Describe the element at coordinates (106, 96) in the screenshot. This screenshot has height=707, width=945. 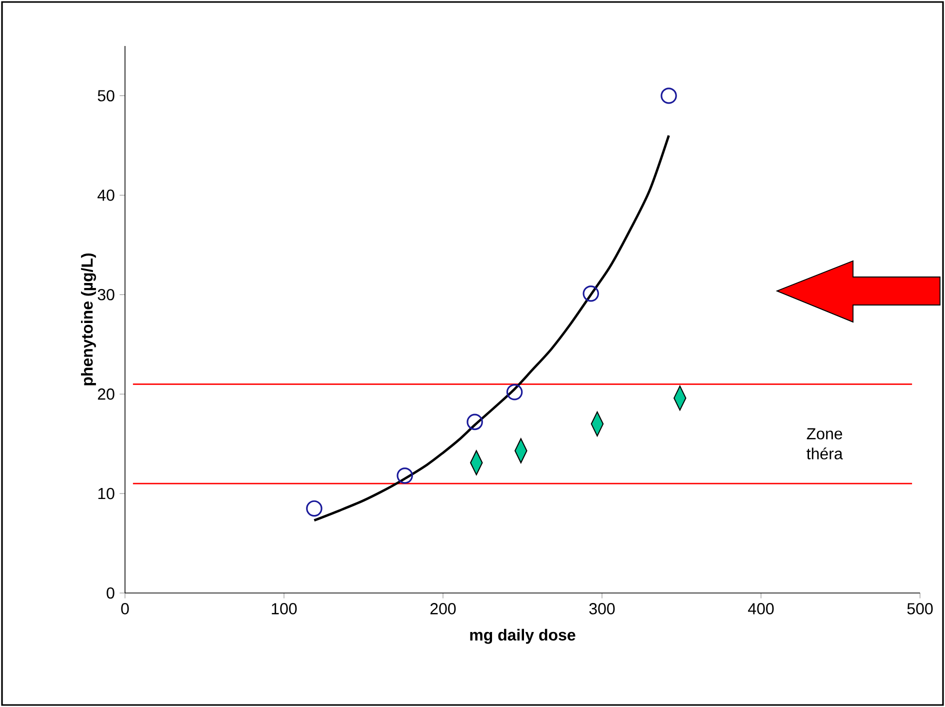
I see `y-tick-label: 50` at that location.